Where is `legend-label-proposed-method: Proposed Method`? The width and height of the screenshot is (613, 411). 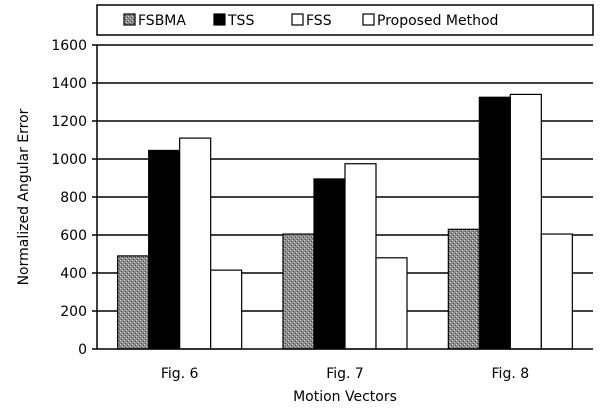 legend-label-proposed-method: Proposed Method is located at coordinates (437, 21).